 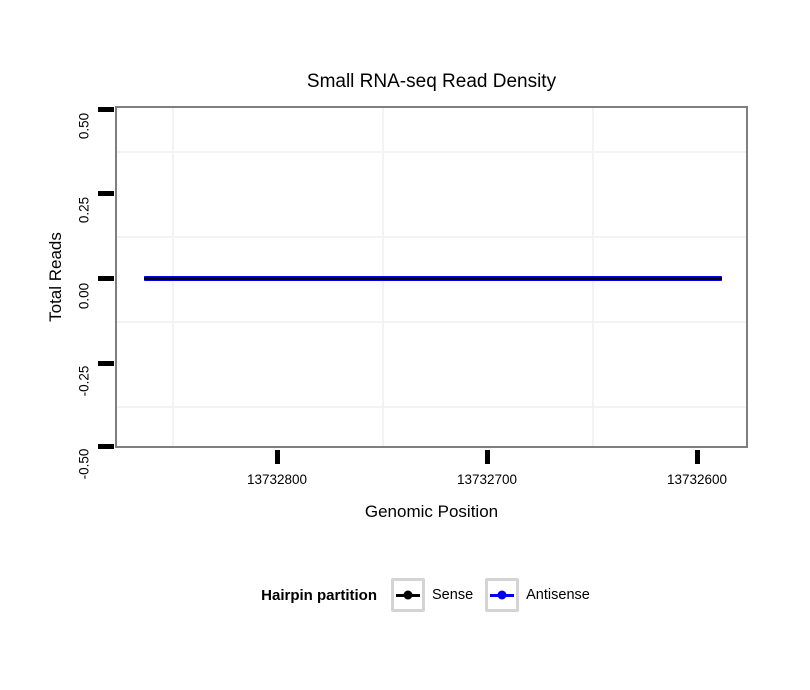 What do you see at coordinates (84, 381) in the screenshot?
I see `y-tick-label: -0.25` at bounding box center [84, 381].